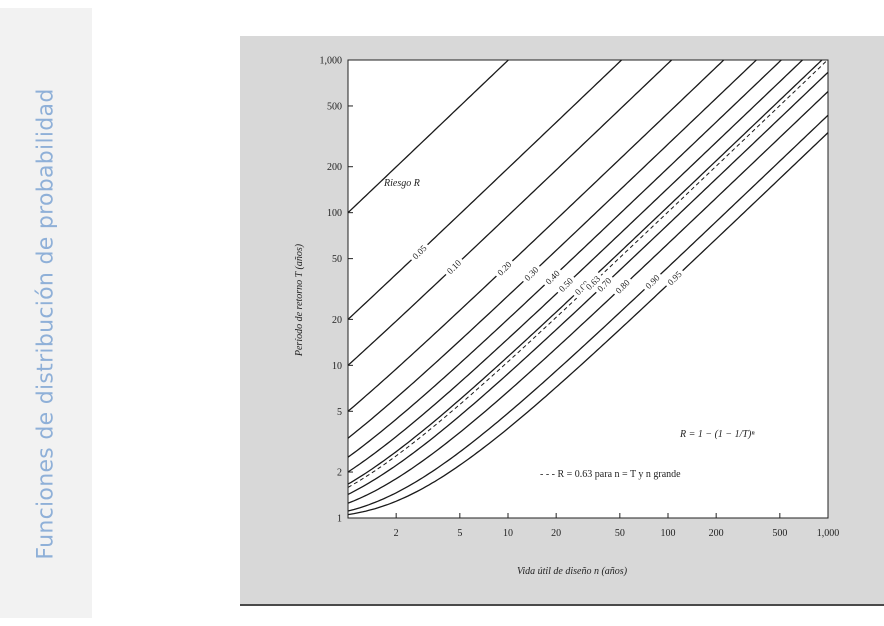 This screenshot has width=884, height=626. Describe the element at coordinates (610, 474) in the screenshot. I see `note-annotation: - - - R = 0.63 para n = T y n grande` at that location.